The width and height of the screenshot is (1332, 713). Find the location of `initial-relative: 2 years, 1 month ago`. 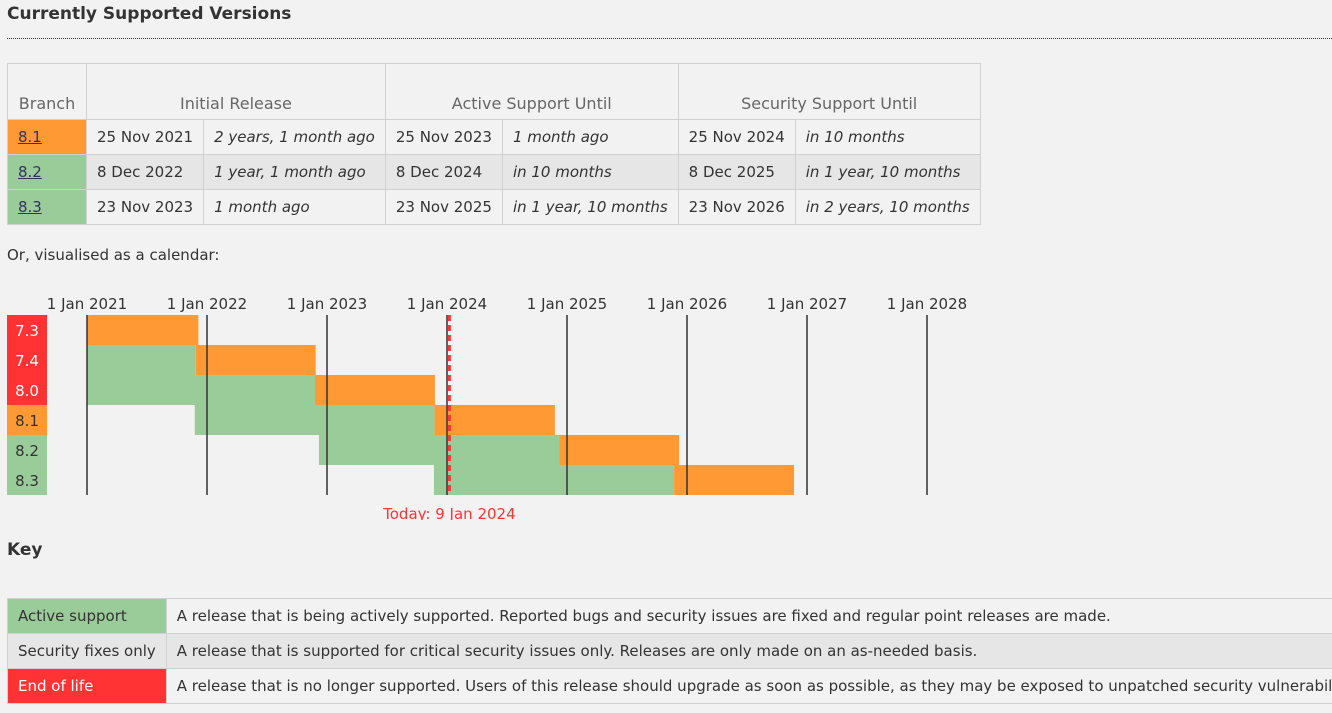

initial-relative: 2 years, 1 month ago is located at coordinates (294, 137).